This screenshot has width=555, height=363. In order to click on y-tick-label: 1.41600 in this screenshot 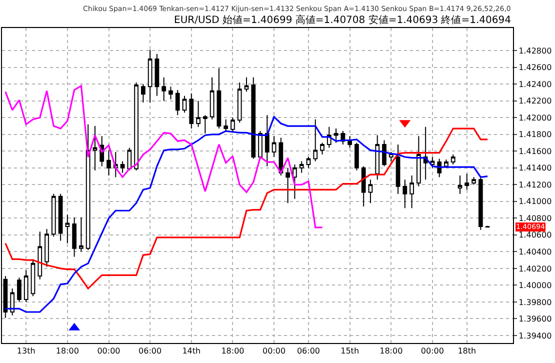, I will do `click(535, 151)`.